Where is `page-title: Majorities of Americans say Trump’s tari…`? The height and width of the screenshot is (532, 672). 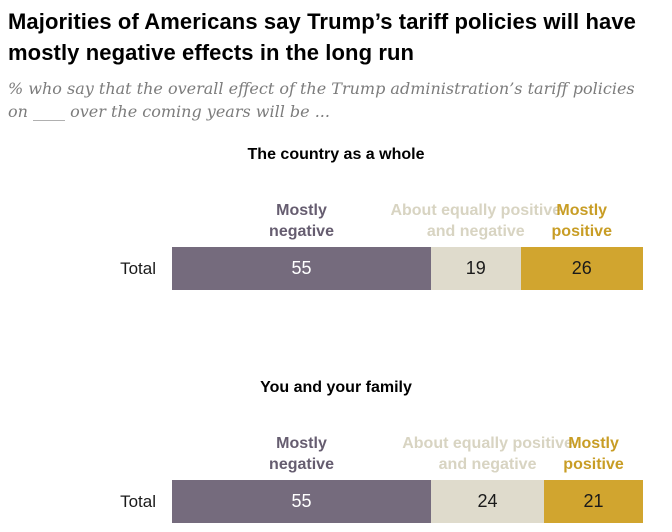
page-title: Majorities of Americans say Trump’s tari… is located at coordinates (322, 37).